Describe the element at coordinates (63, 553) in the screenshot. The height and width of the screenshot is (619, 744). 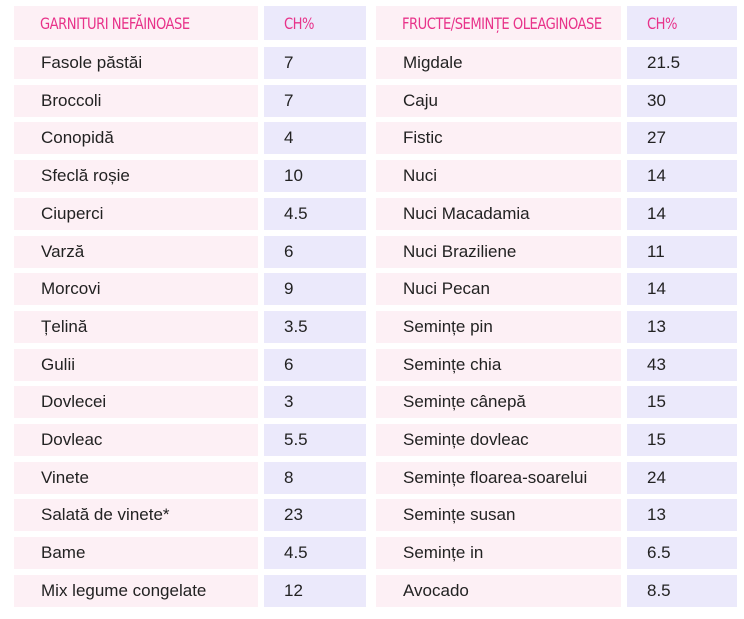
I see `cell-text: Bame` at that location.